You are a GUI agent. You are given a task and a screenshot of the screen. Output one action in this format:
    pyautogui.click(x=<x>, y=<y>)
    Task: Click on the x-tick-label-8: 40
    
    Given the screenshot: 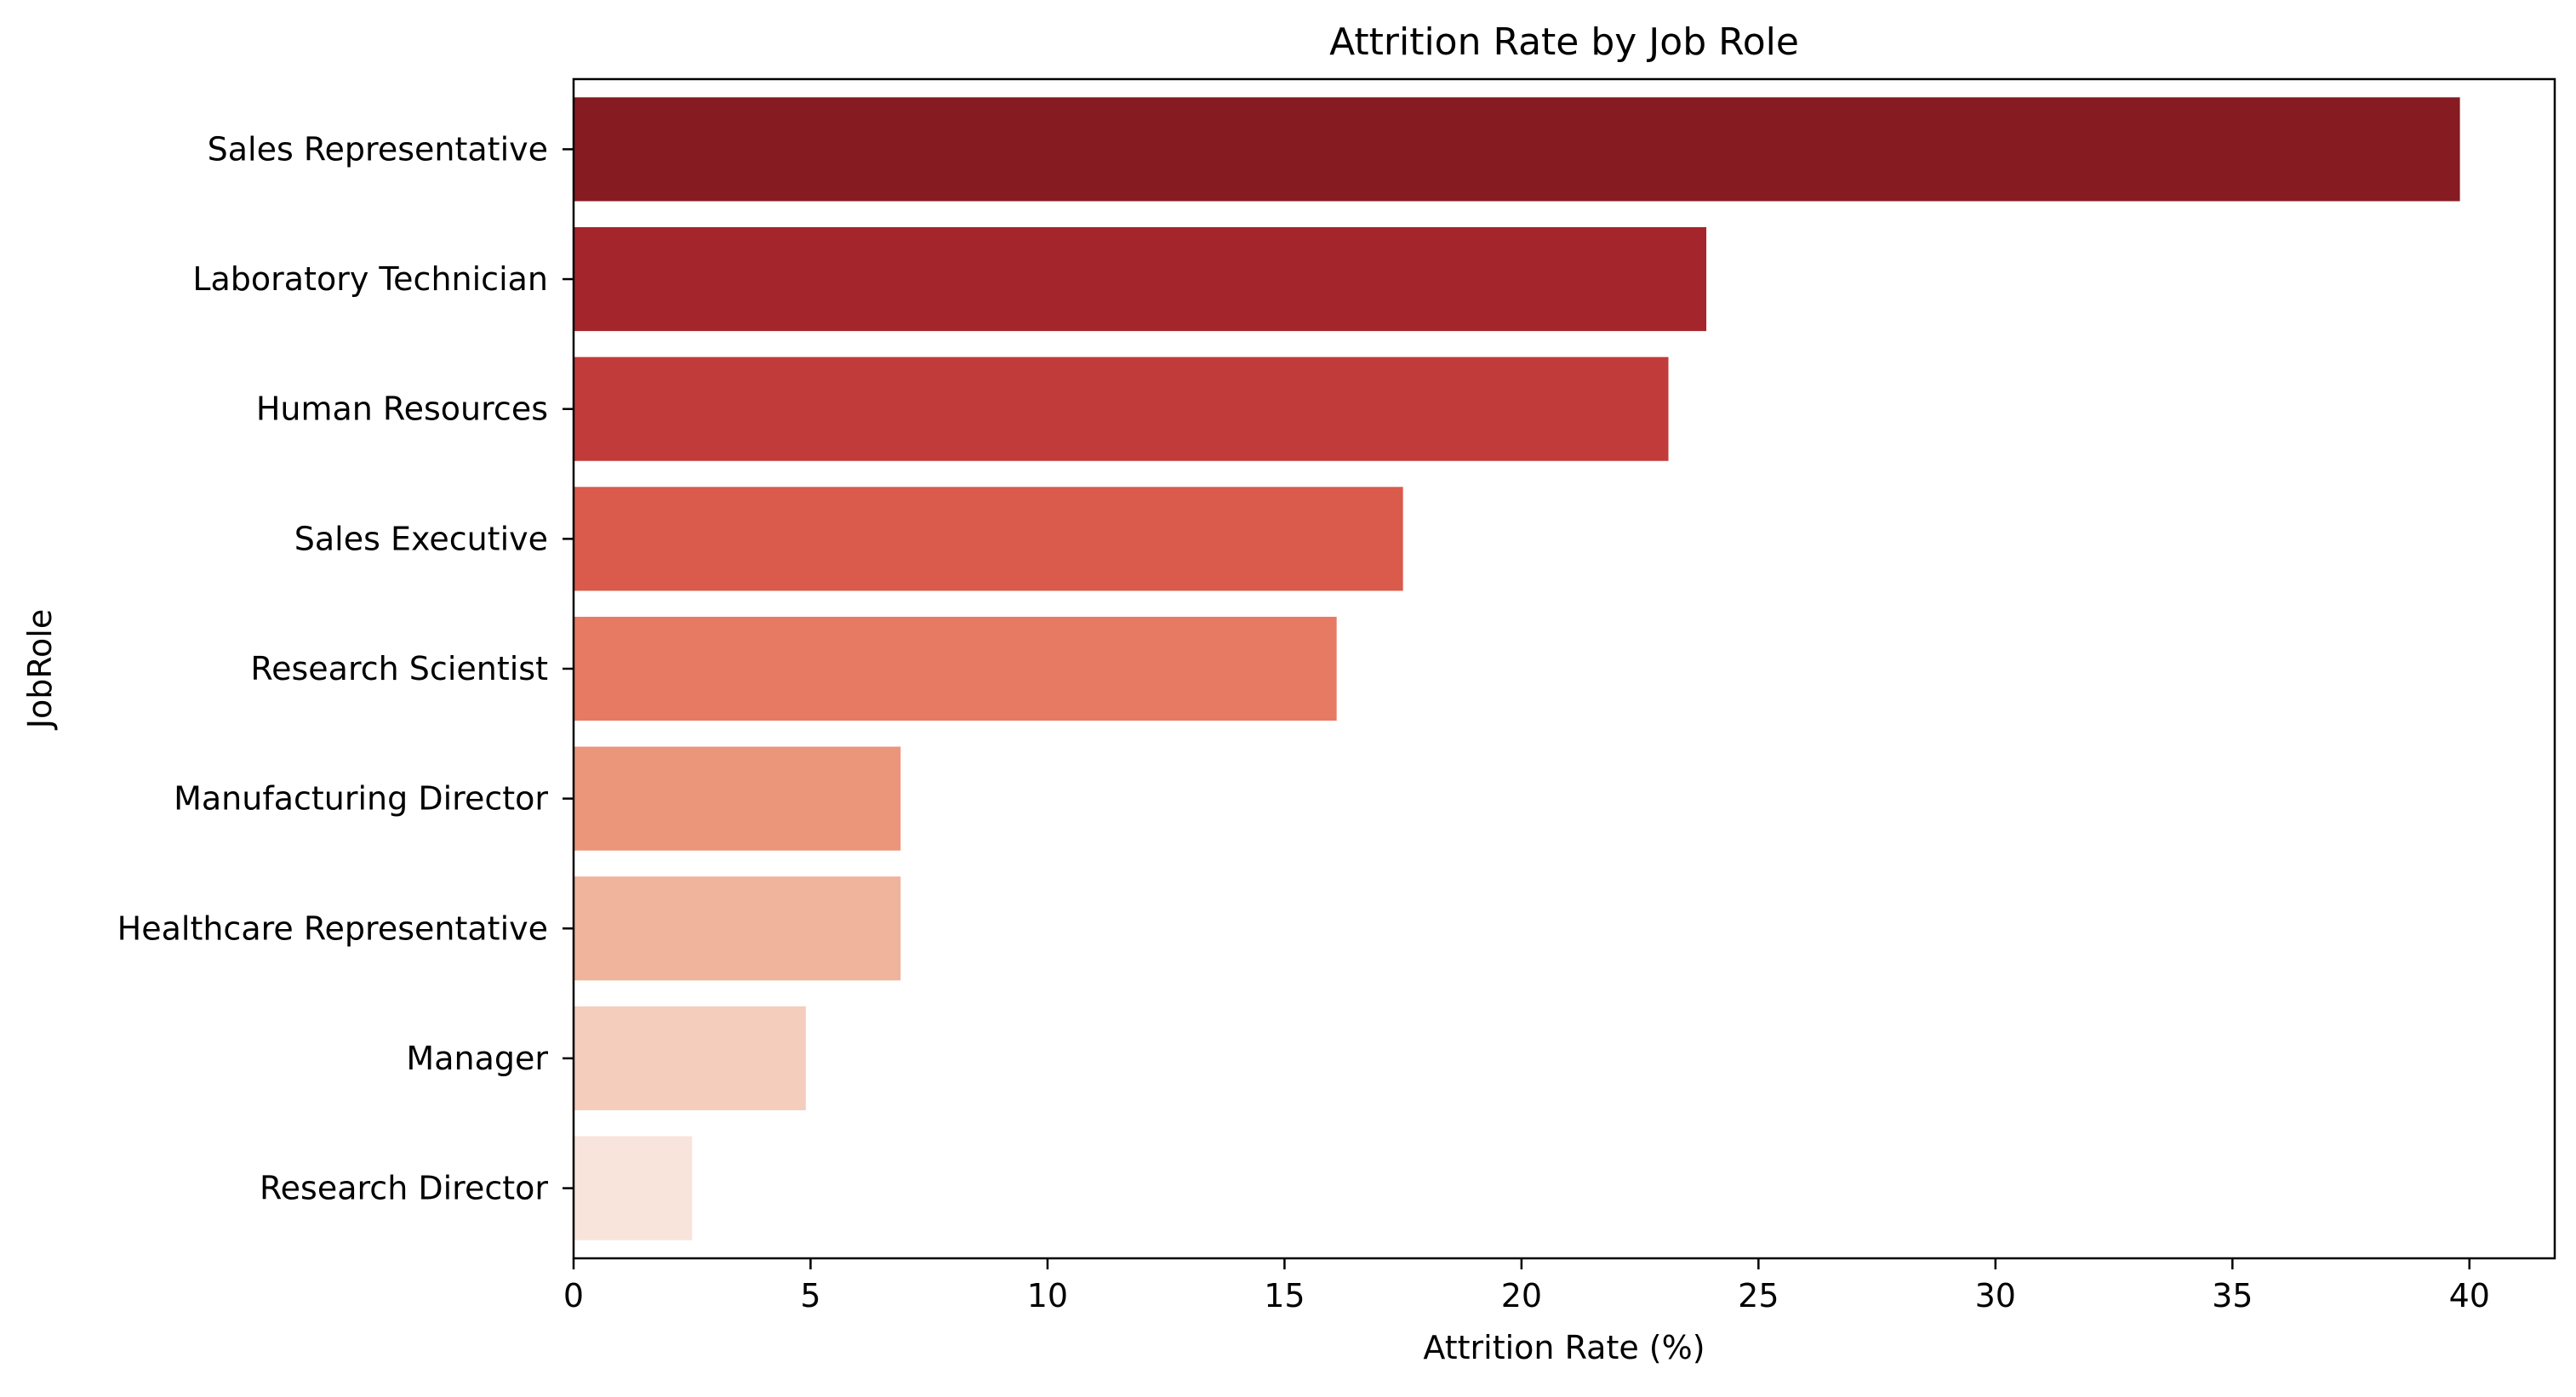 What is the action you would take?
    pyautogui.click(x=2469, y=1295)
    